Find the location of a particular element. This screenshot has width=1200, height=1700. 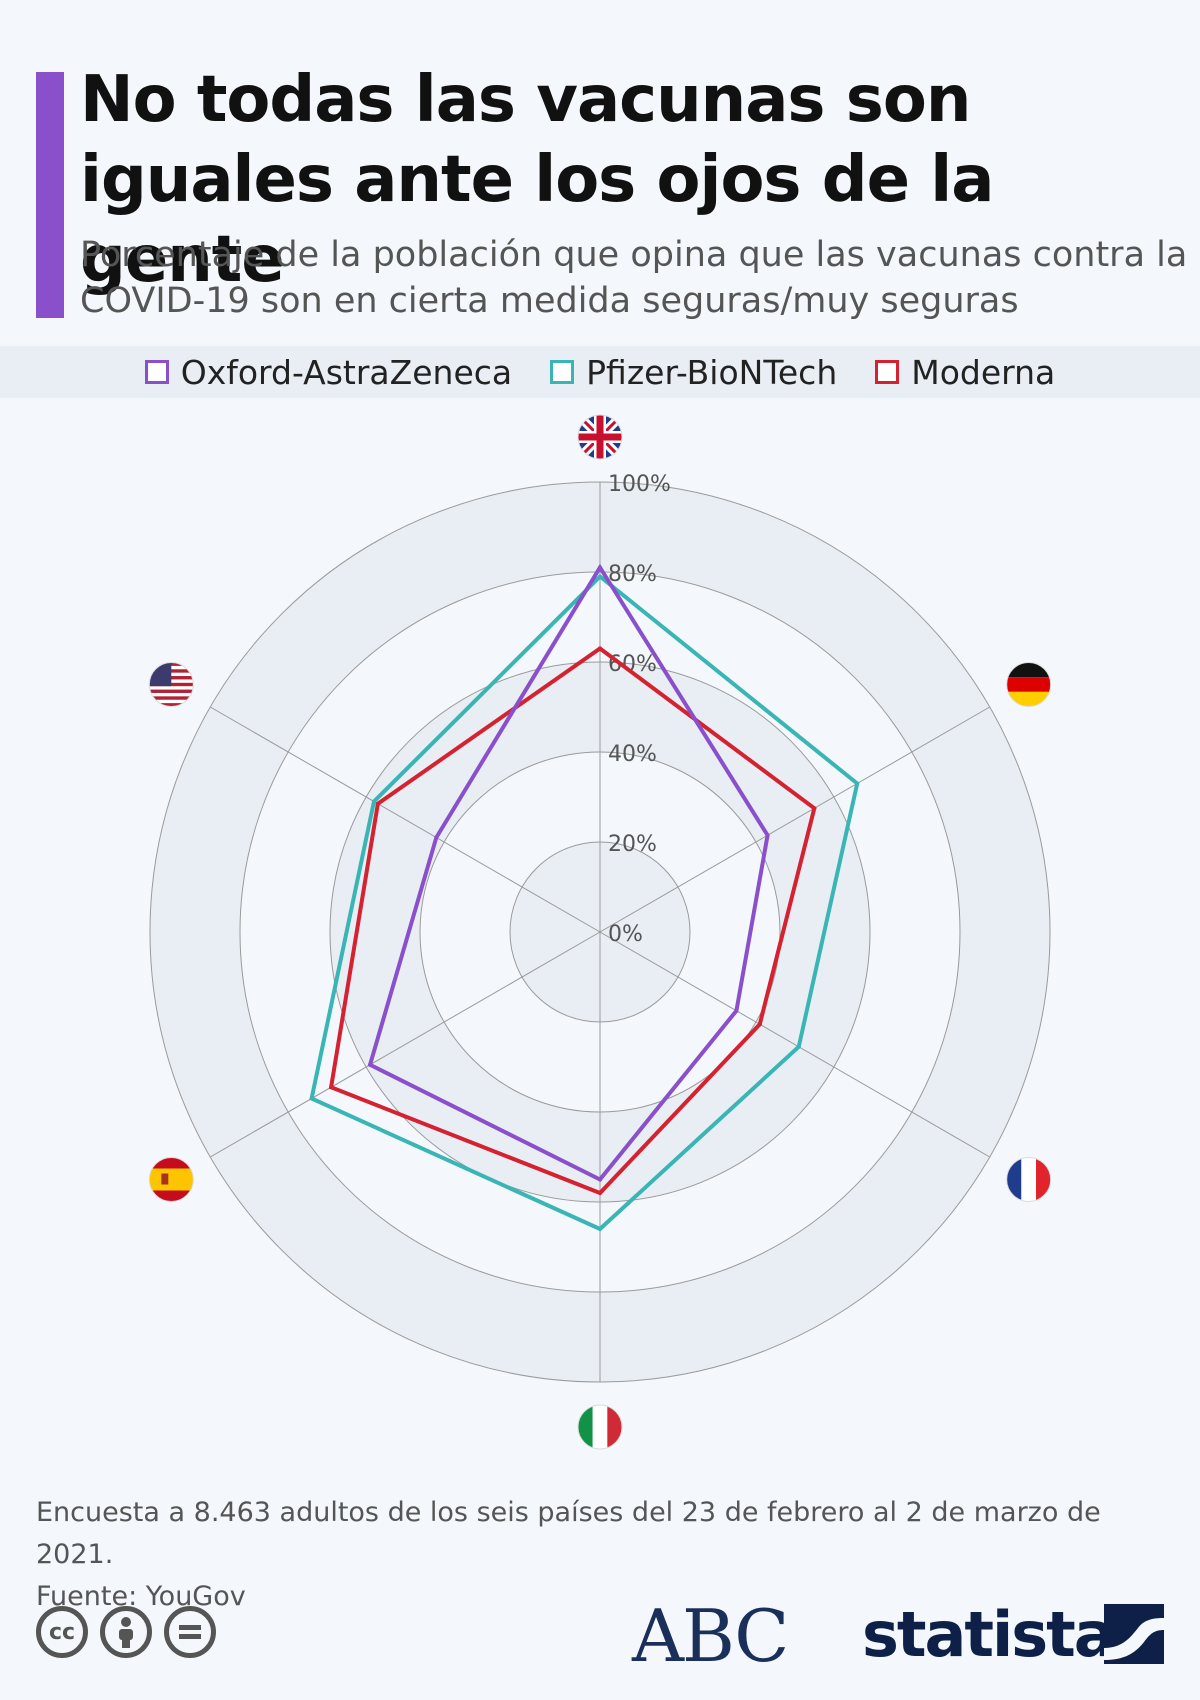

legend-item-oxford: Oxford-AstraZeneca is located at coordinates (328, 372).